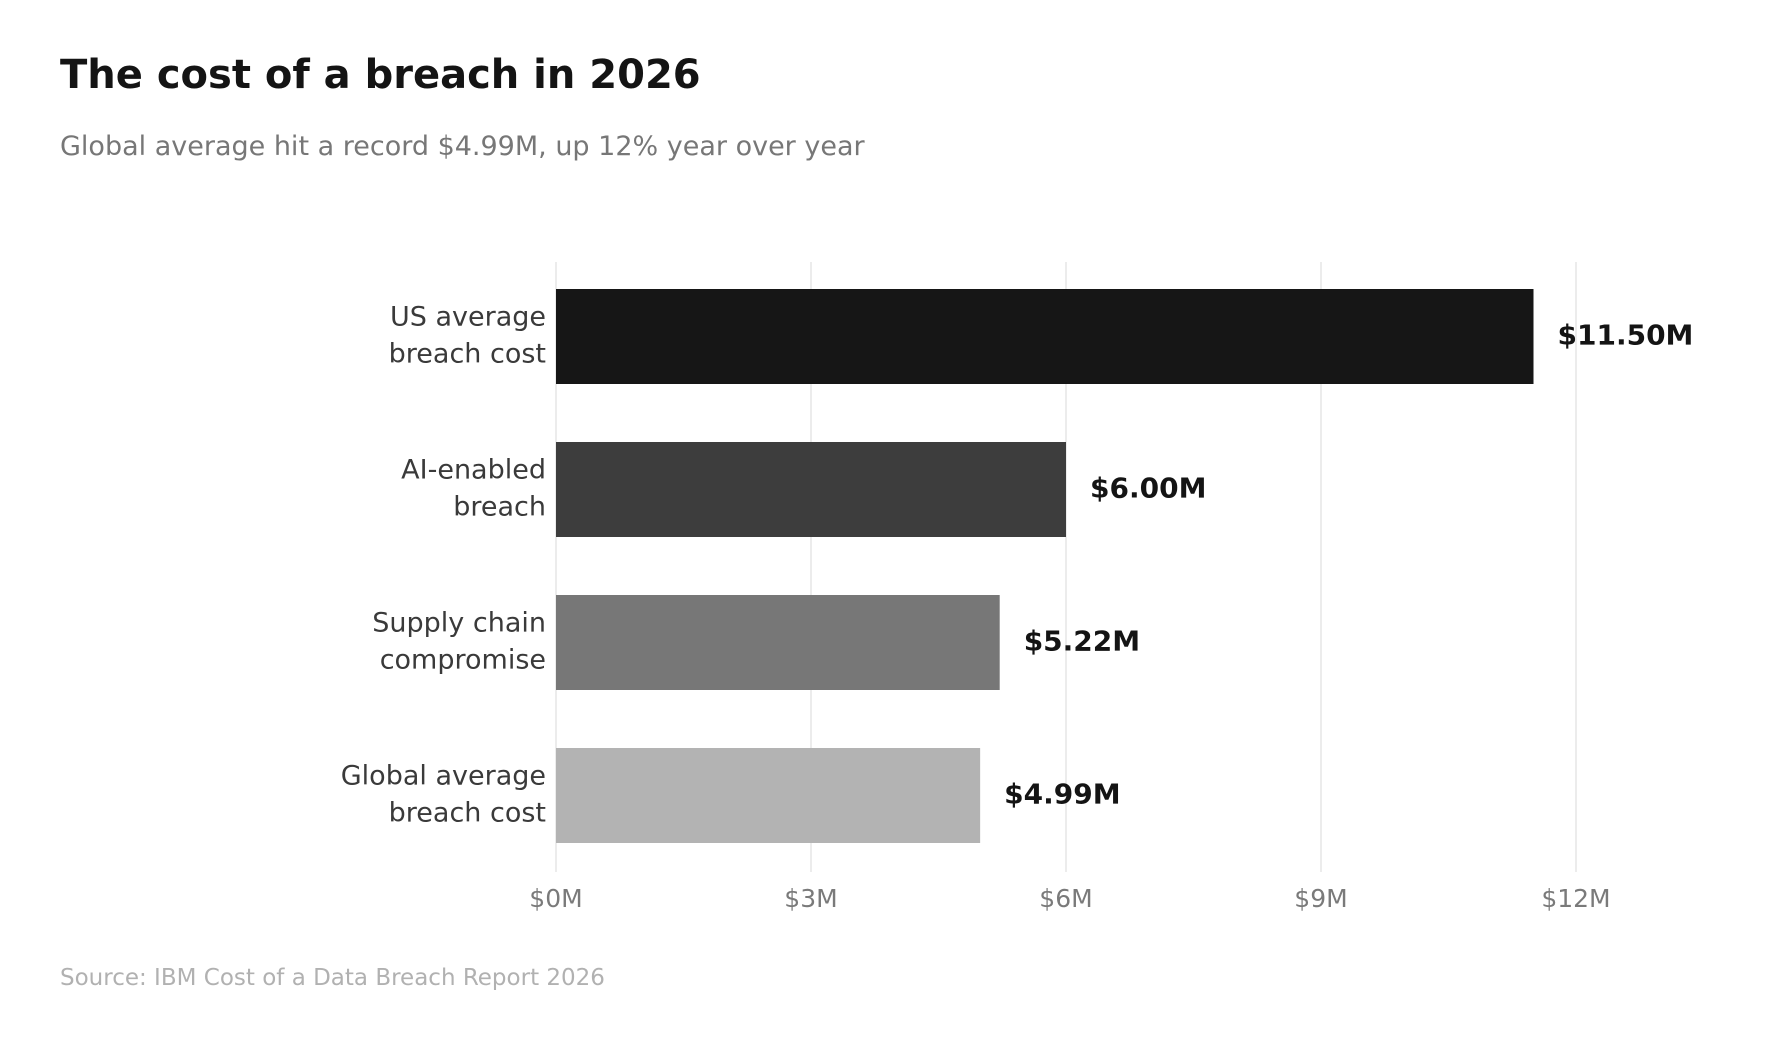  Describe the element at coordinates (1148, 488) in the screenshot. I see `value-label: $6.00M` at that location.